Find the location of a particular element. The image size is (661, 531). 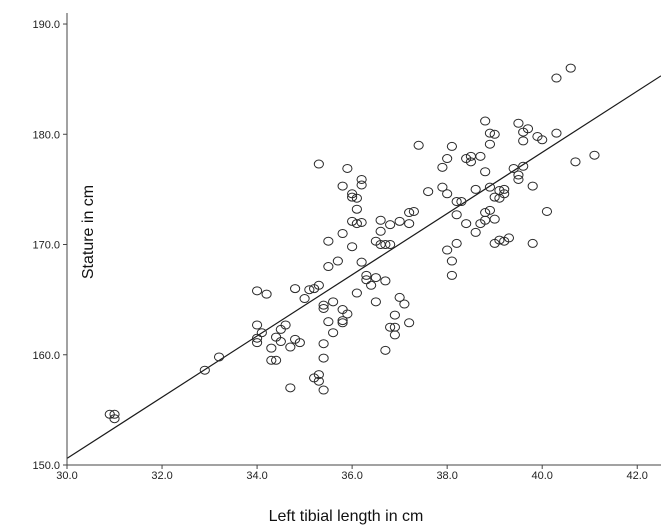

x-tick-label: 40.0 is located at coordinates (541, 476).